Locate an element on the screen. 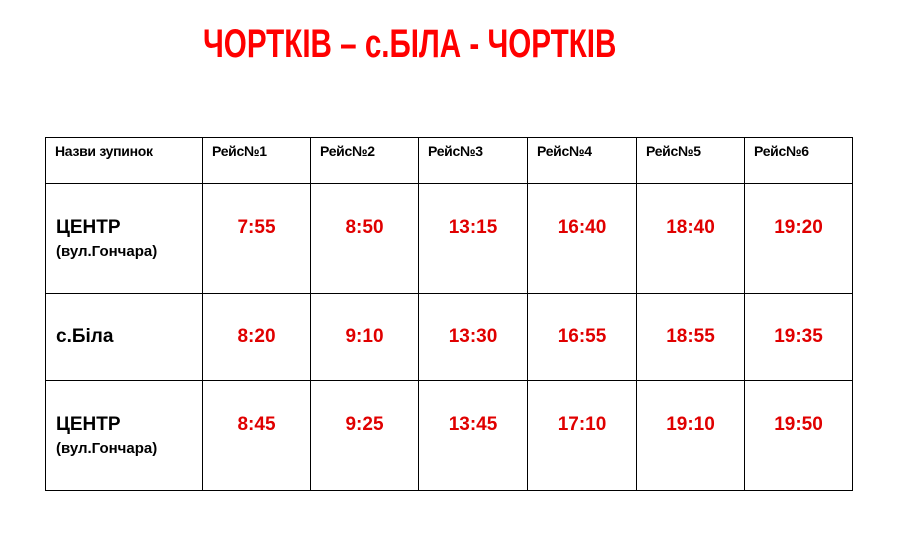 The width and height of the screenshot is (900, 548). header-cell: Рейс№6 is located at coordinates (798, 160).